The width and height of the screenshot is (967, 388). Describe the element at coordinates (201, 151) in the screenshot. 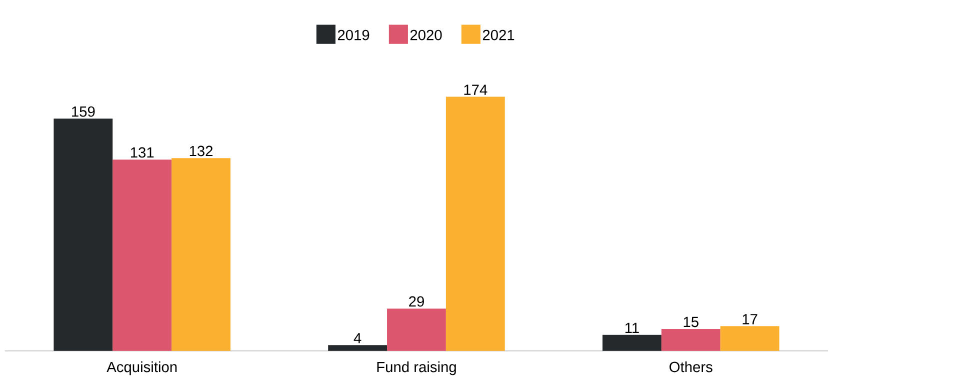

I see `data-label: 132` at that location.